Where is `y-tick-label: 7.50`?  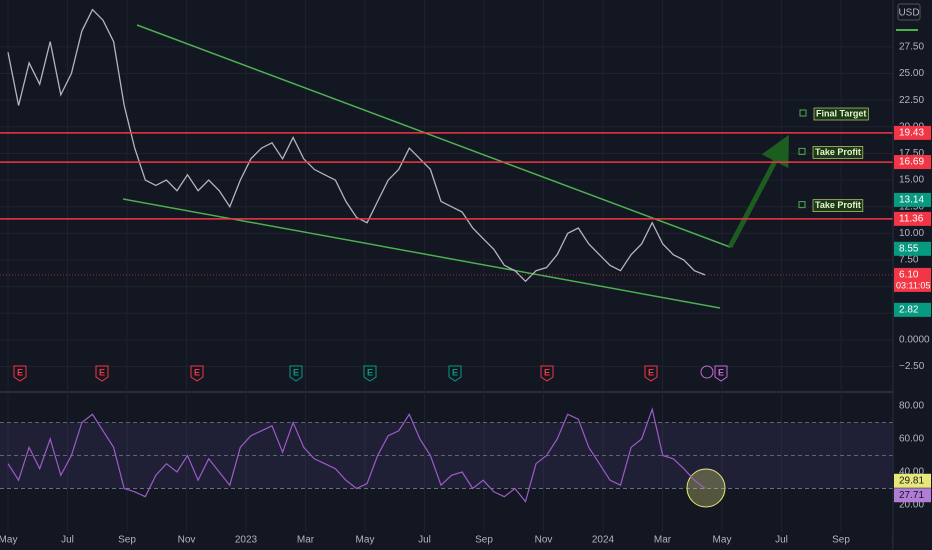 y-tick-label: 7.50 is located at coordinates (909, 260).